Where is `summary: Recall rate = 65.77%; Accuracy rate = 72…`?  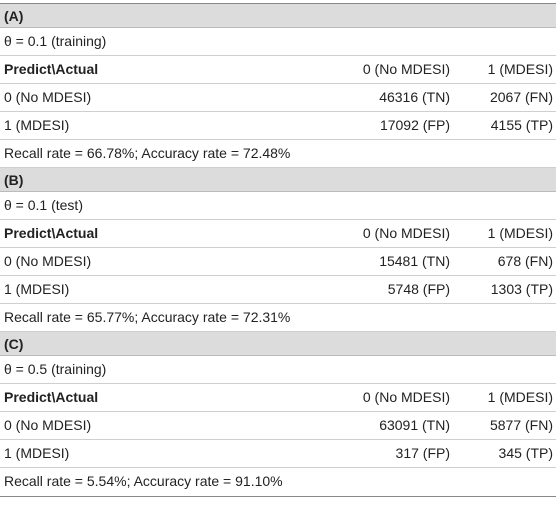
summary: Recall rate = 65.77%; Accuracy rate = 72… is located at coordinates (147, 317).